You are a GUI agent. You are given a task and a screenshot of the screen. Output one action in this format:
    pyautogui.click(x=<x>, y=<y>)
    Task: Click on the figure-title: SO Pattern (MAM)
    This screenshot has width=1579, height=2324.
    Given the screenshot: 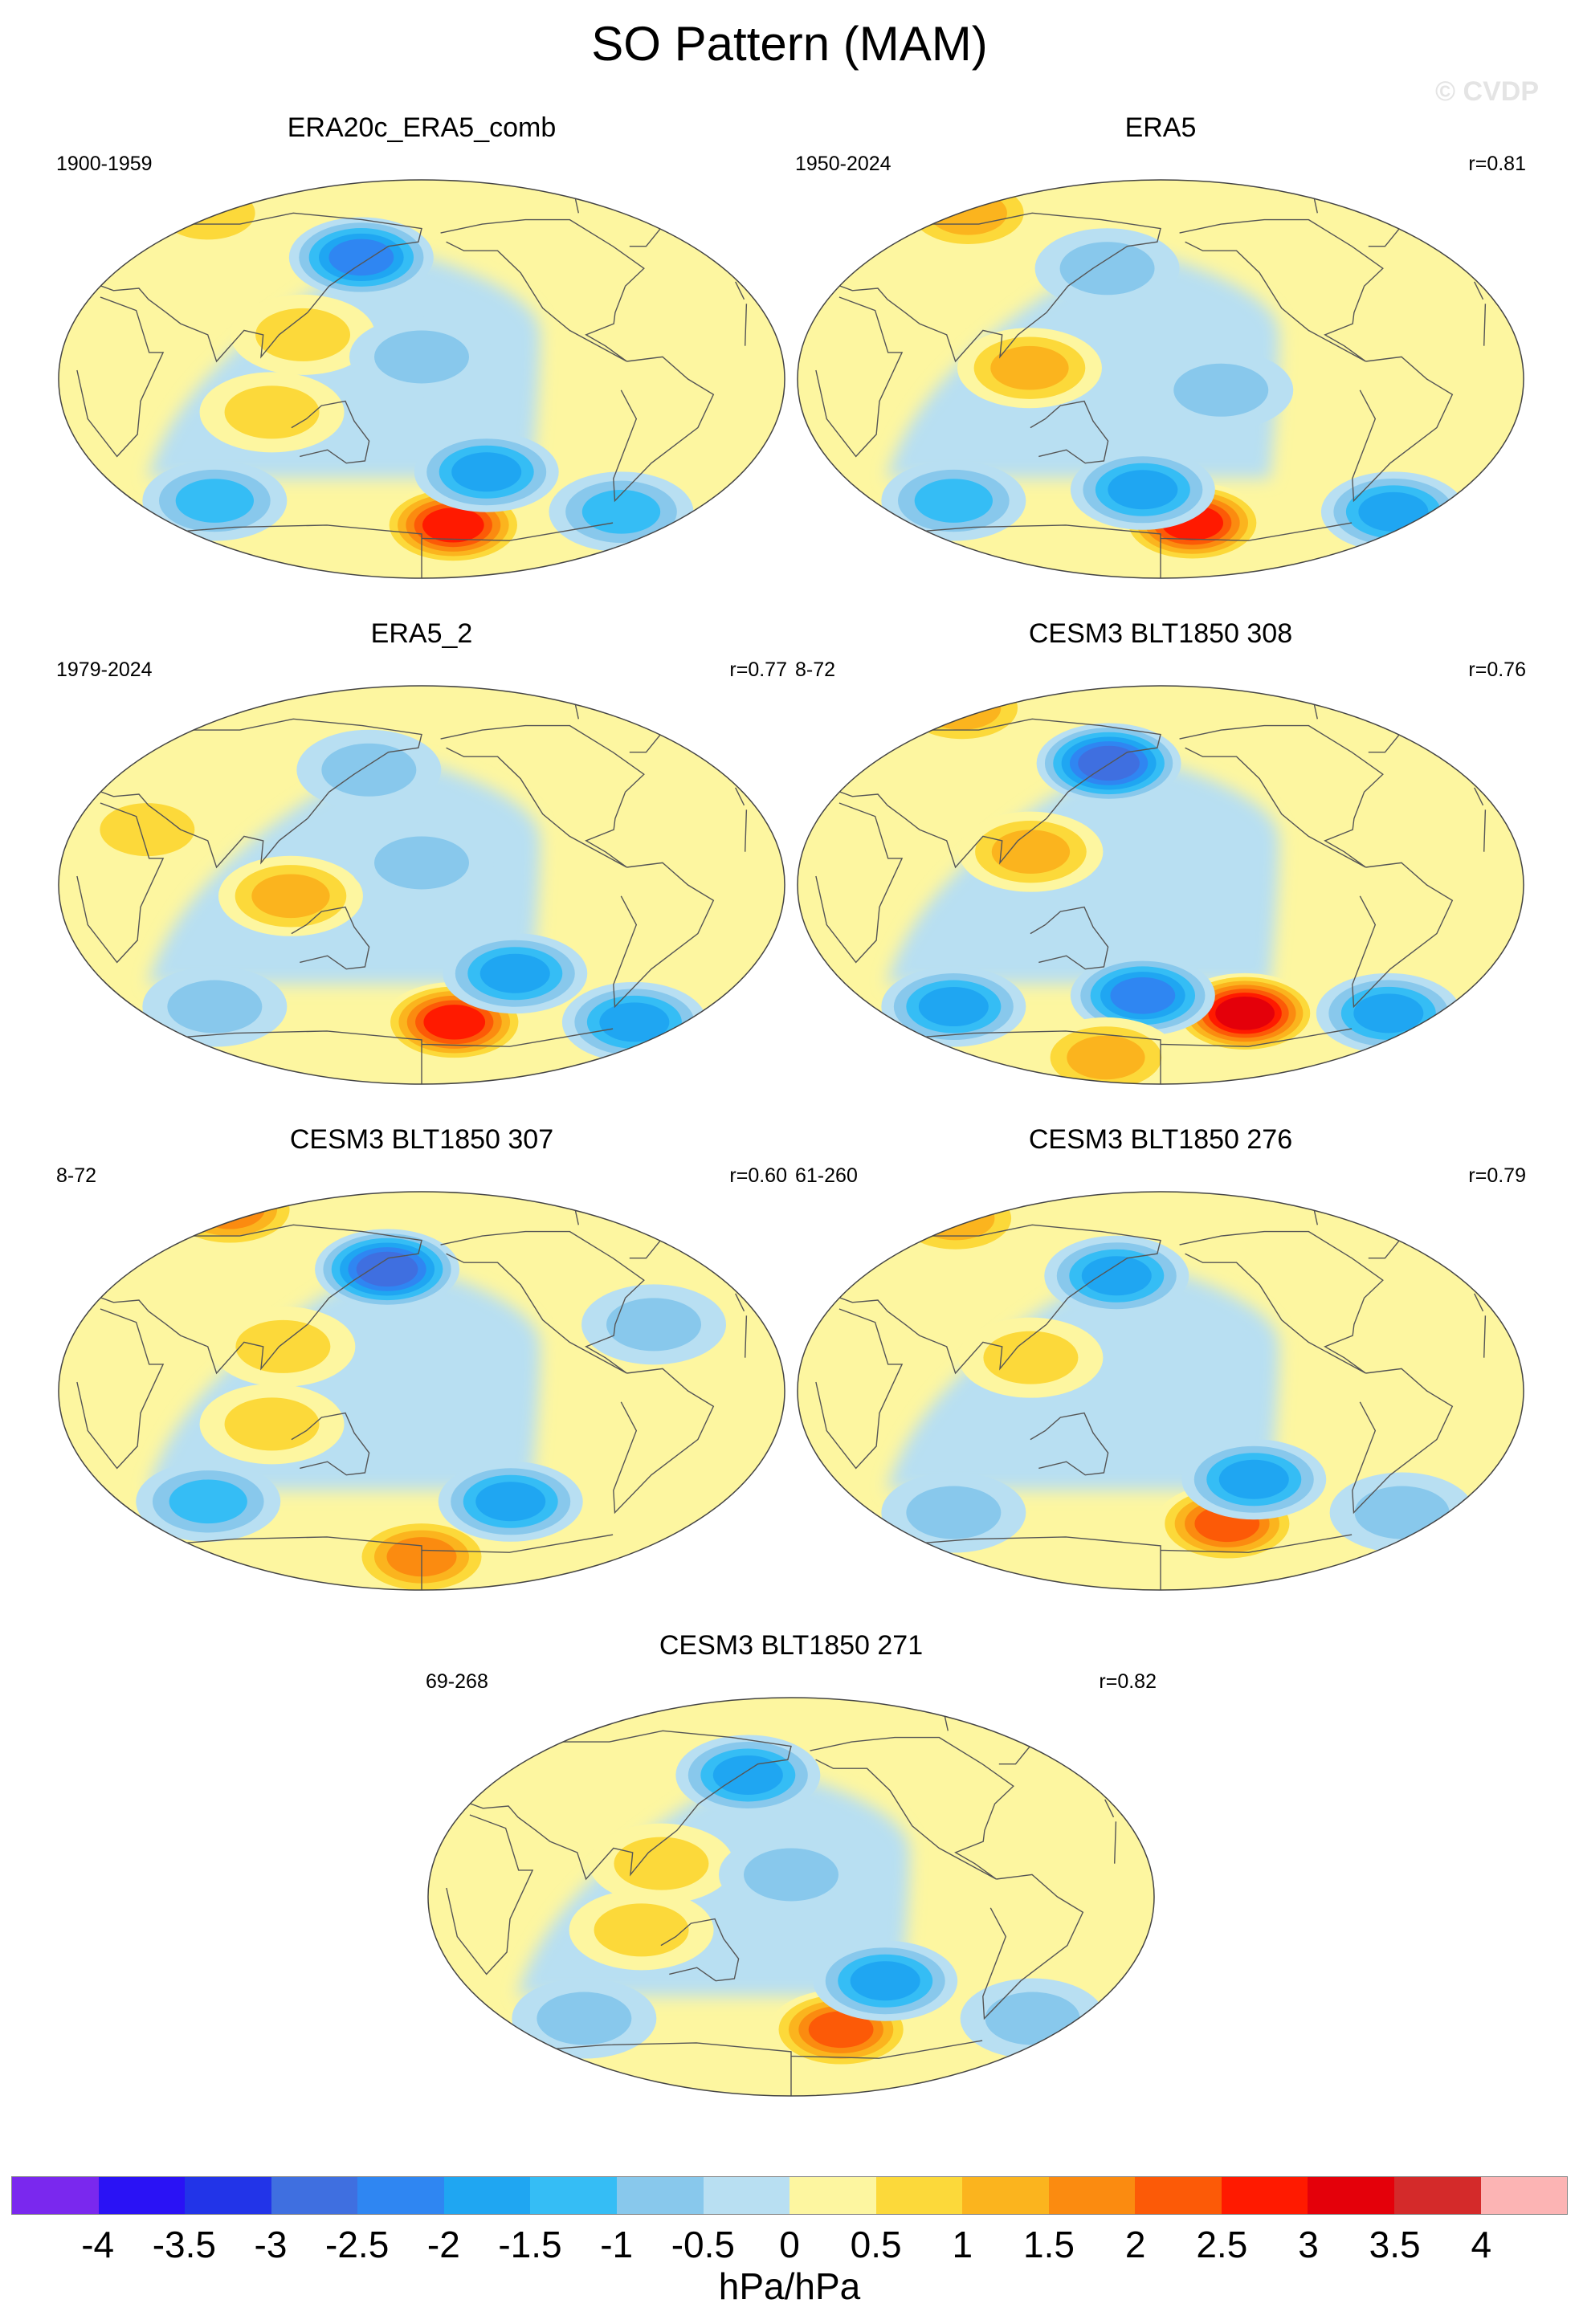 What is the action you would take?
    pyautogui.click(x=789, y=44)
    